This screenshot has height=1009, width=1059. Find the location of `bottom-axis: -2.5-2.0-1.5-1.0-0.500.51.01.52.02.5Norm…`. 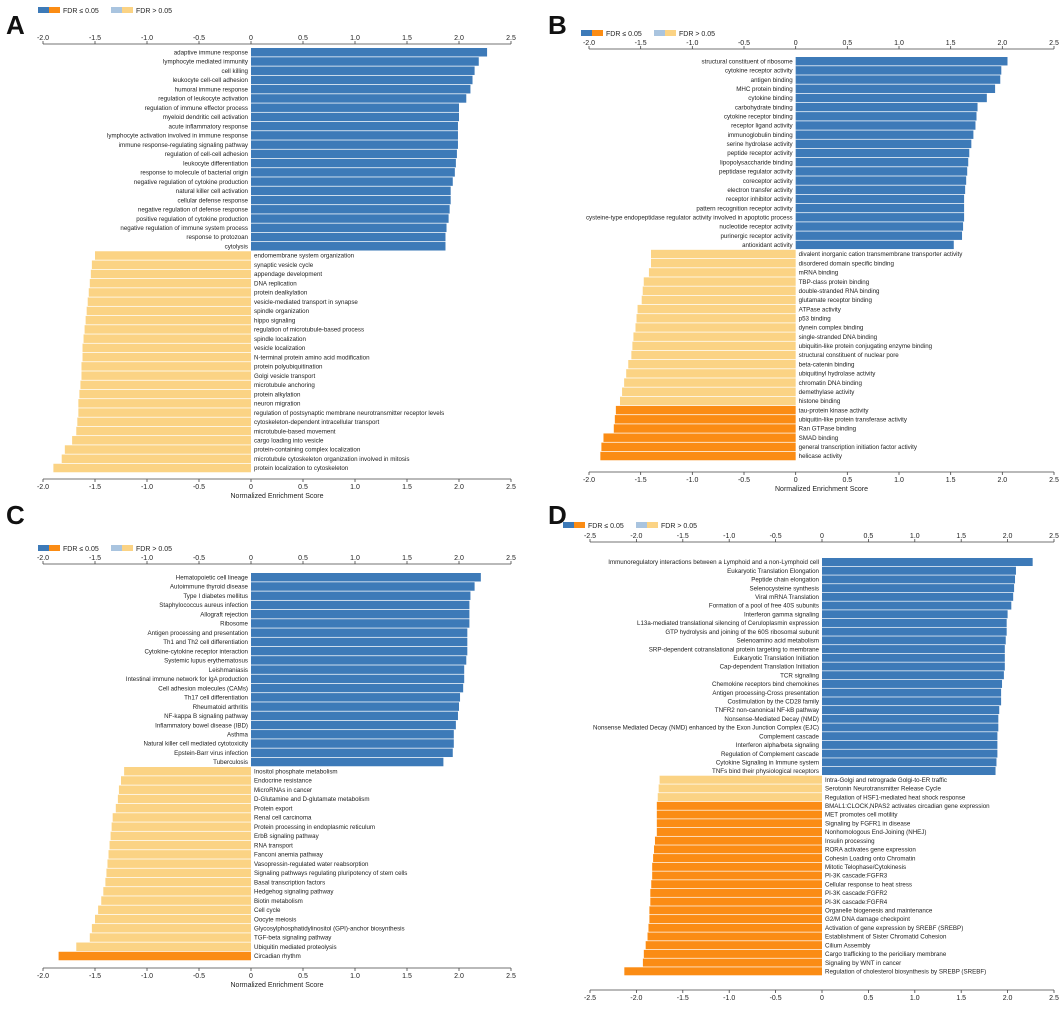

bottom-axis: -2.5-2.0-1.5-1.0-0.500.51.01.52.02.5Norm… is located at coordinates (821, 999).